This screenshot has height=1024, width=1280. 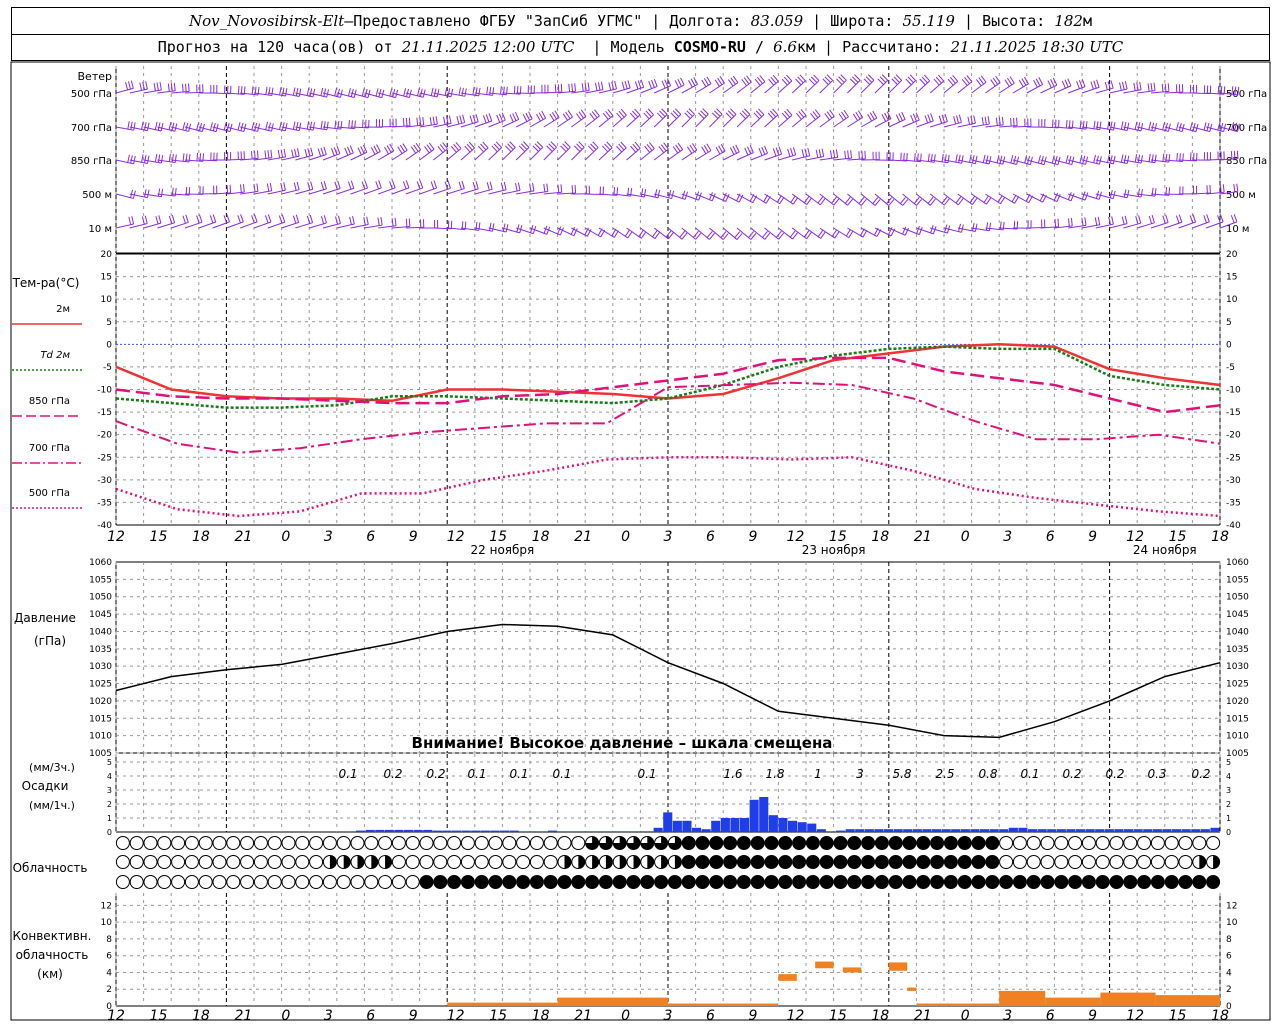 I want to click on conv-hour-tick: 6, so click(x=1050, y=1016).